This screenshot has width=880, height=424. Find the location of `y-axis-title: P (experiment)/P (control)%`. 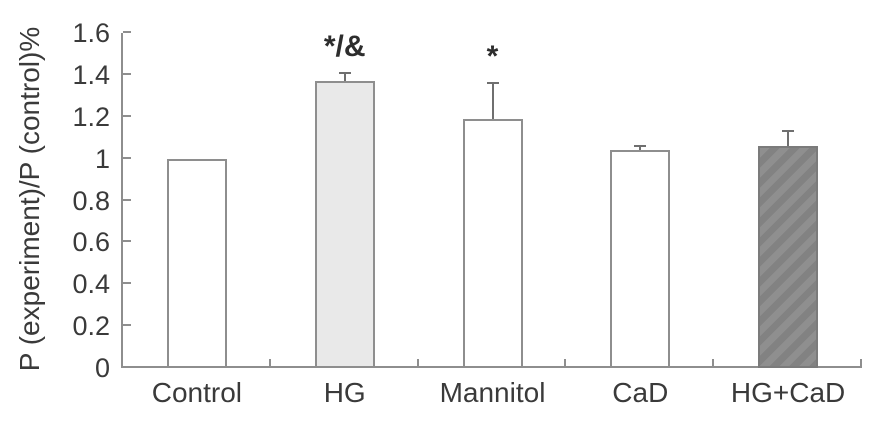

y-axis-title: P (experiment)/P (control)% is located at coordinates (29, 199).